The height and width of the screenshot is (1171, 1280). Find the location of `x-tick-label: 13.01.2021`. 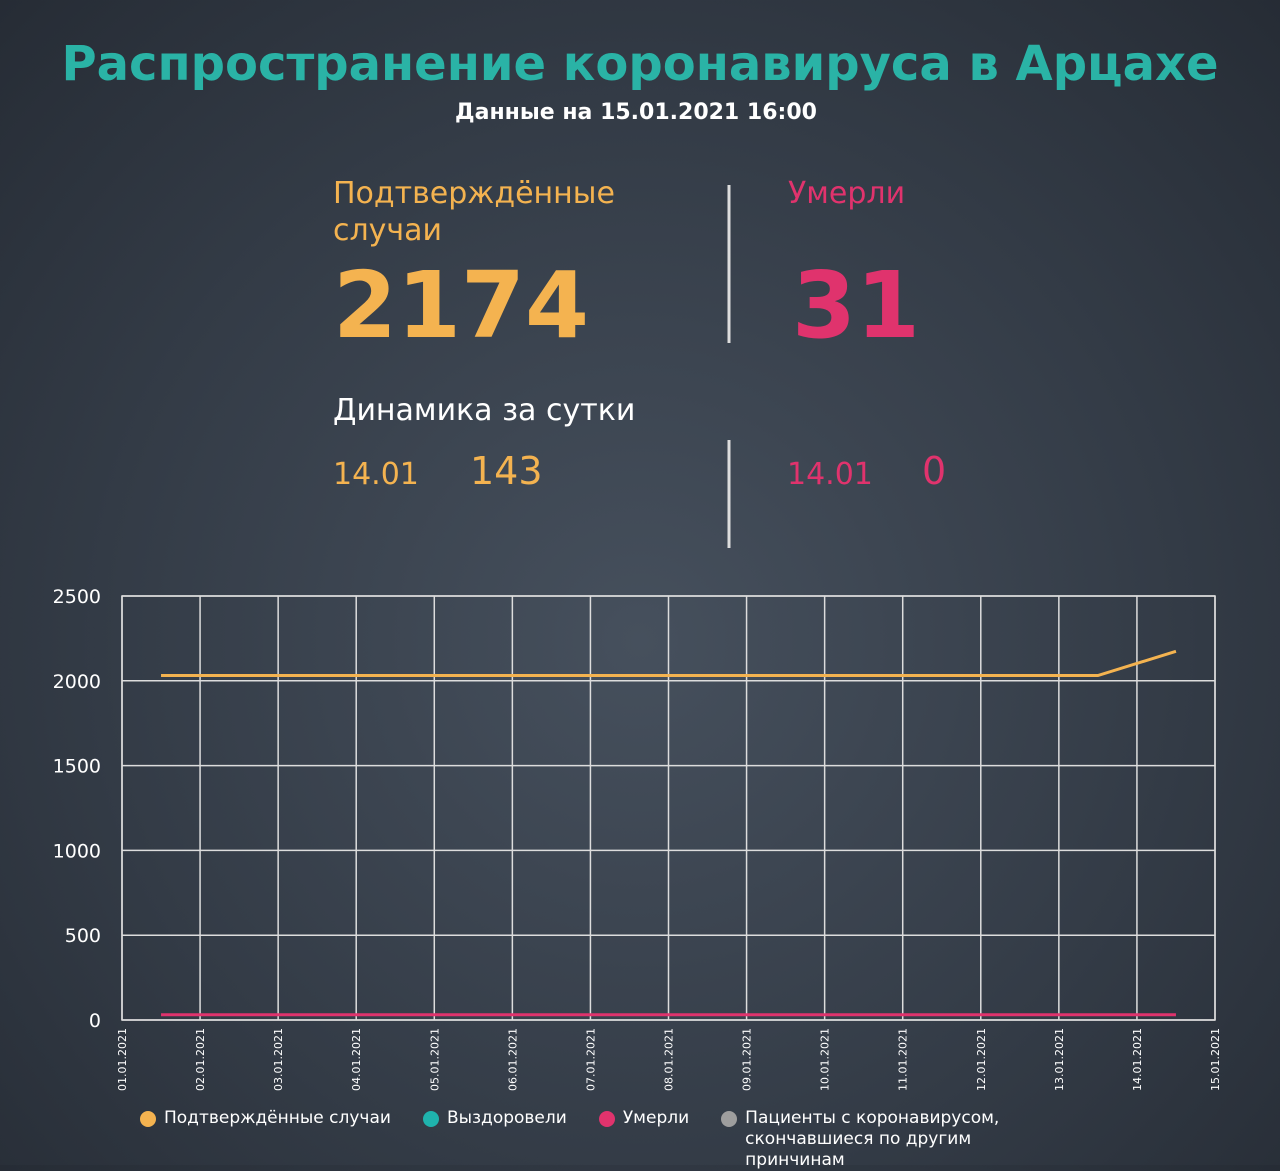

x-tick-label: 13.01.2021 is located at coordinates (1059, 1059).